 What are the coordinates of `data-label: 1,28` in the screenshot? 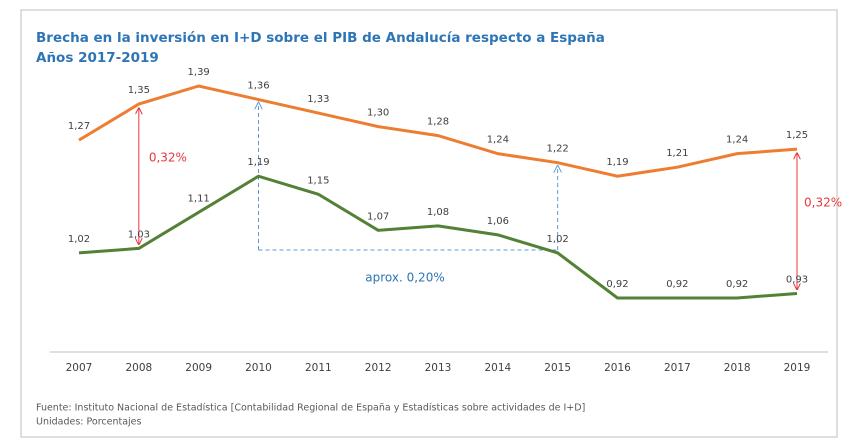 It's located at (438, 122).